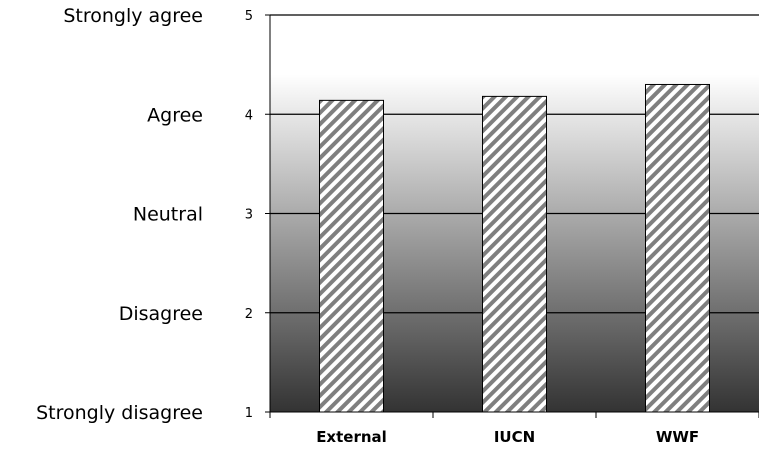 The height and width of the screenshot is (455, 759). Describe the element at coordinates (249, 314) in the screenshot. I see `y-tick-label-2: 2` at that location.